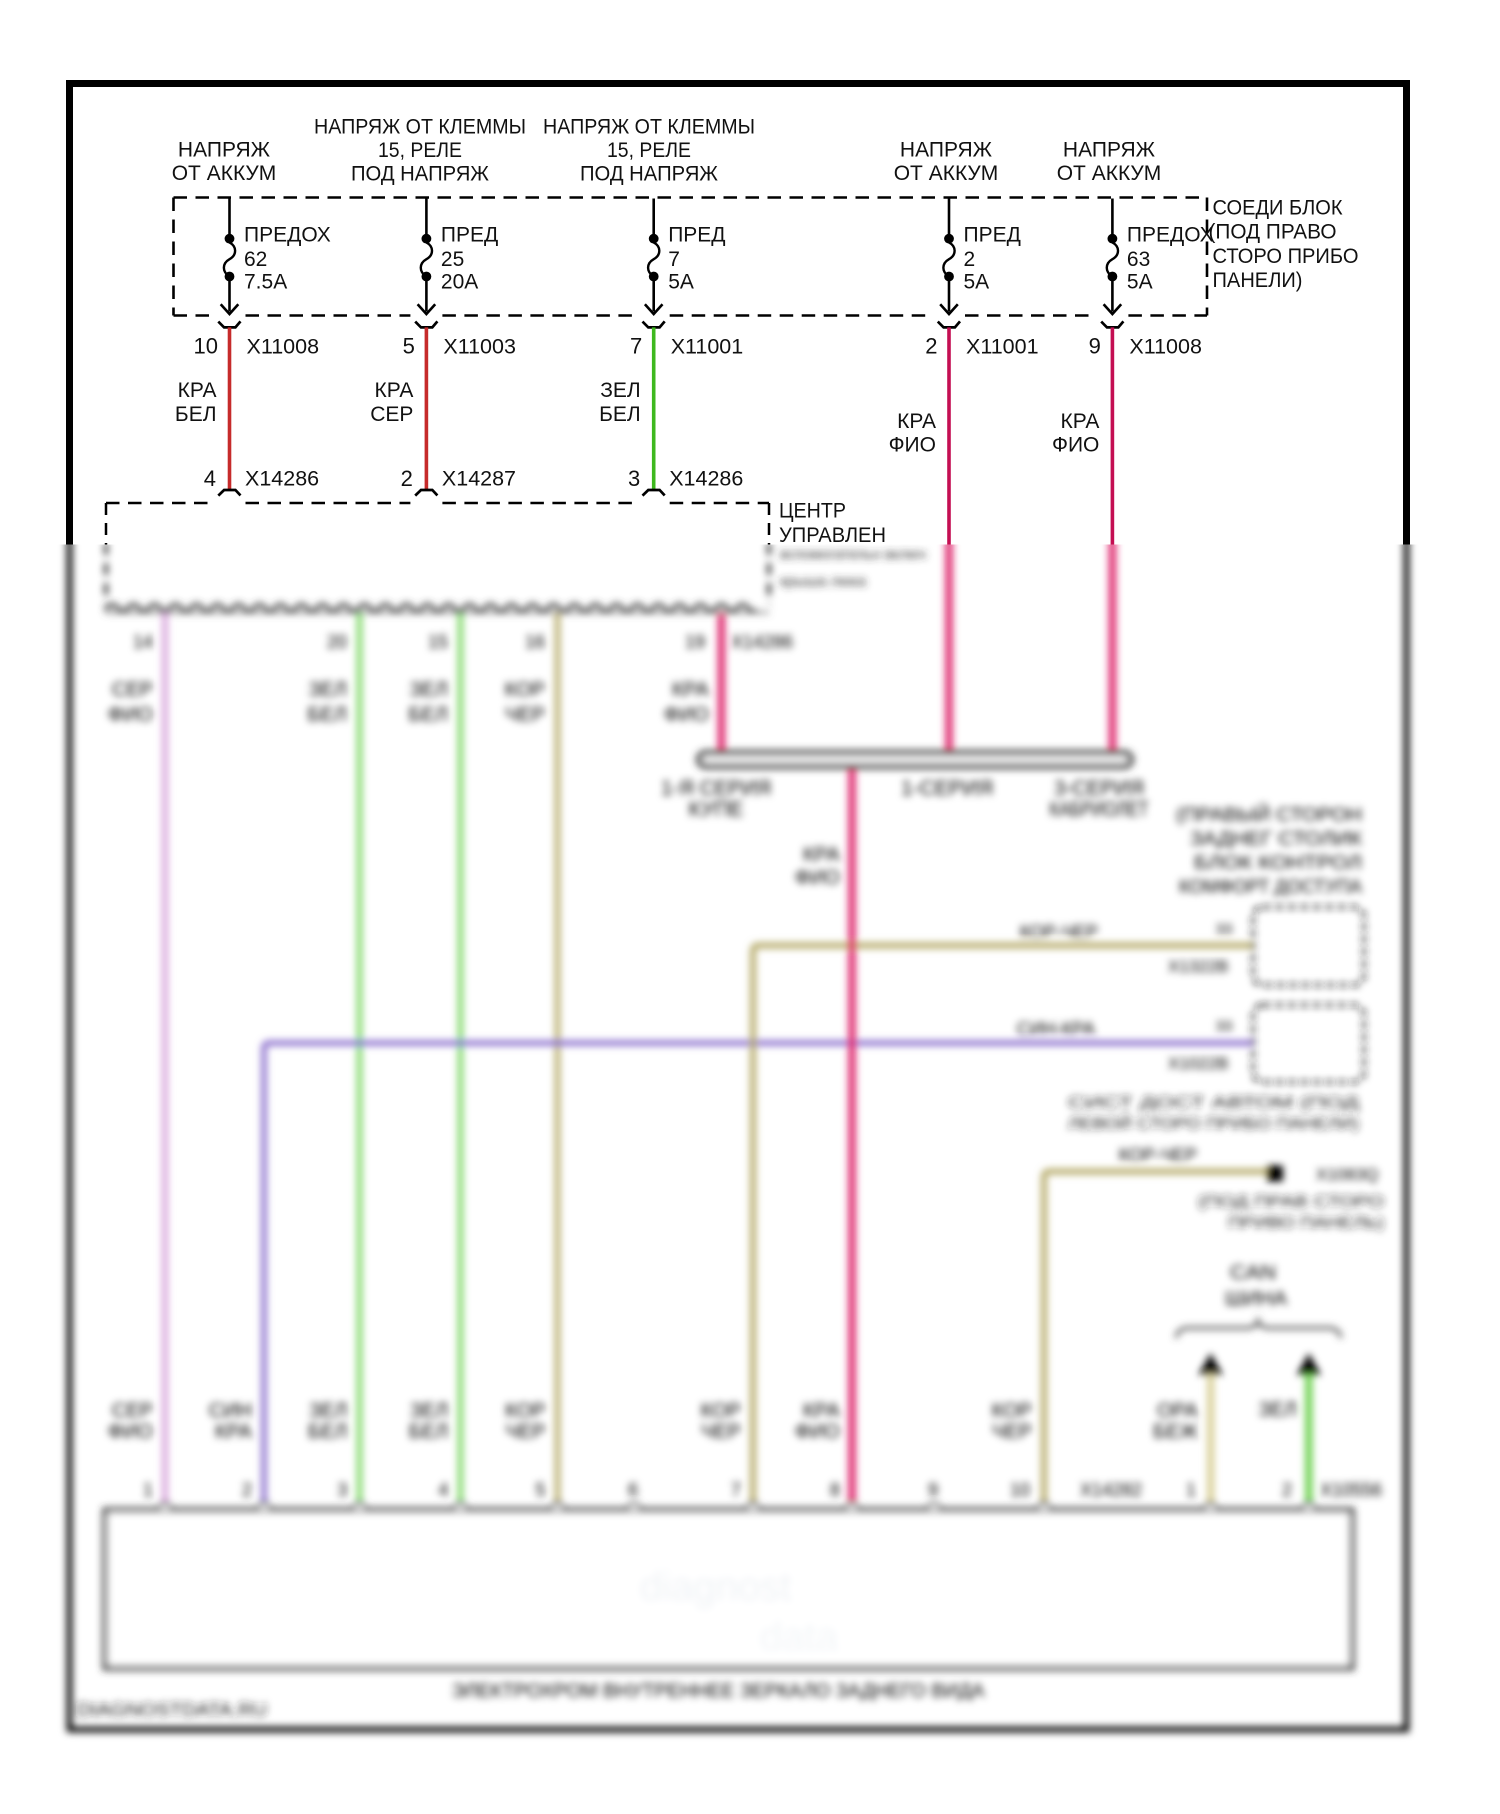 The image size is (1500, 1814). What do you see at coordinates (1347, 1174) in the screenshot?
I see `svg-text: X1083Q` at bounding box center [1347, 1174].